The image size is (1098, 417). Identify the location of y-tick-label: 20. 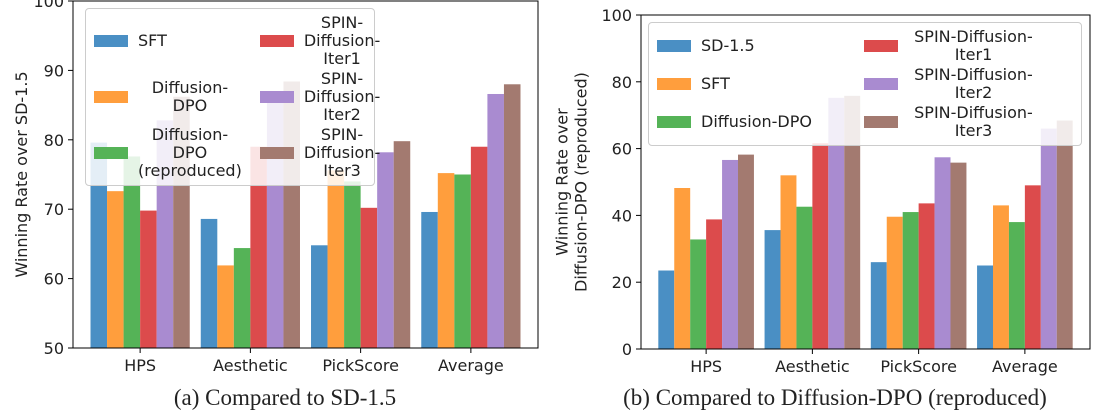
(622, 282).